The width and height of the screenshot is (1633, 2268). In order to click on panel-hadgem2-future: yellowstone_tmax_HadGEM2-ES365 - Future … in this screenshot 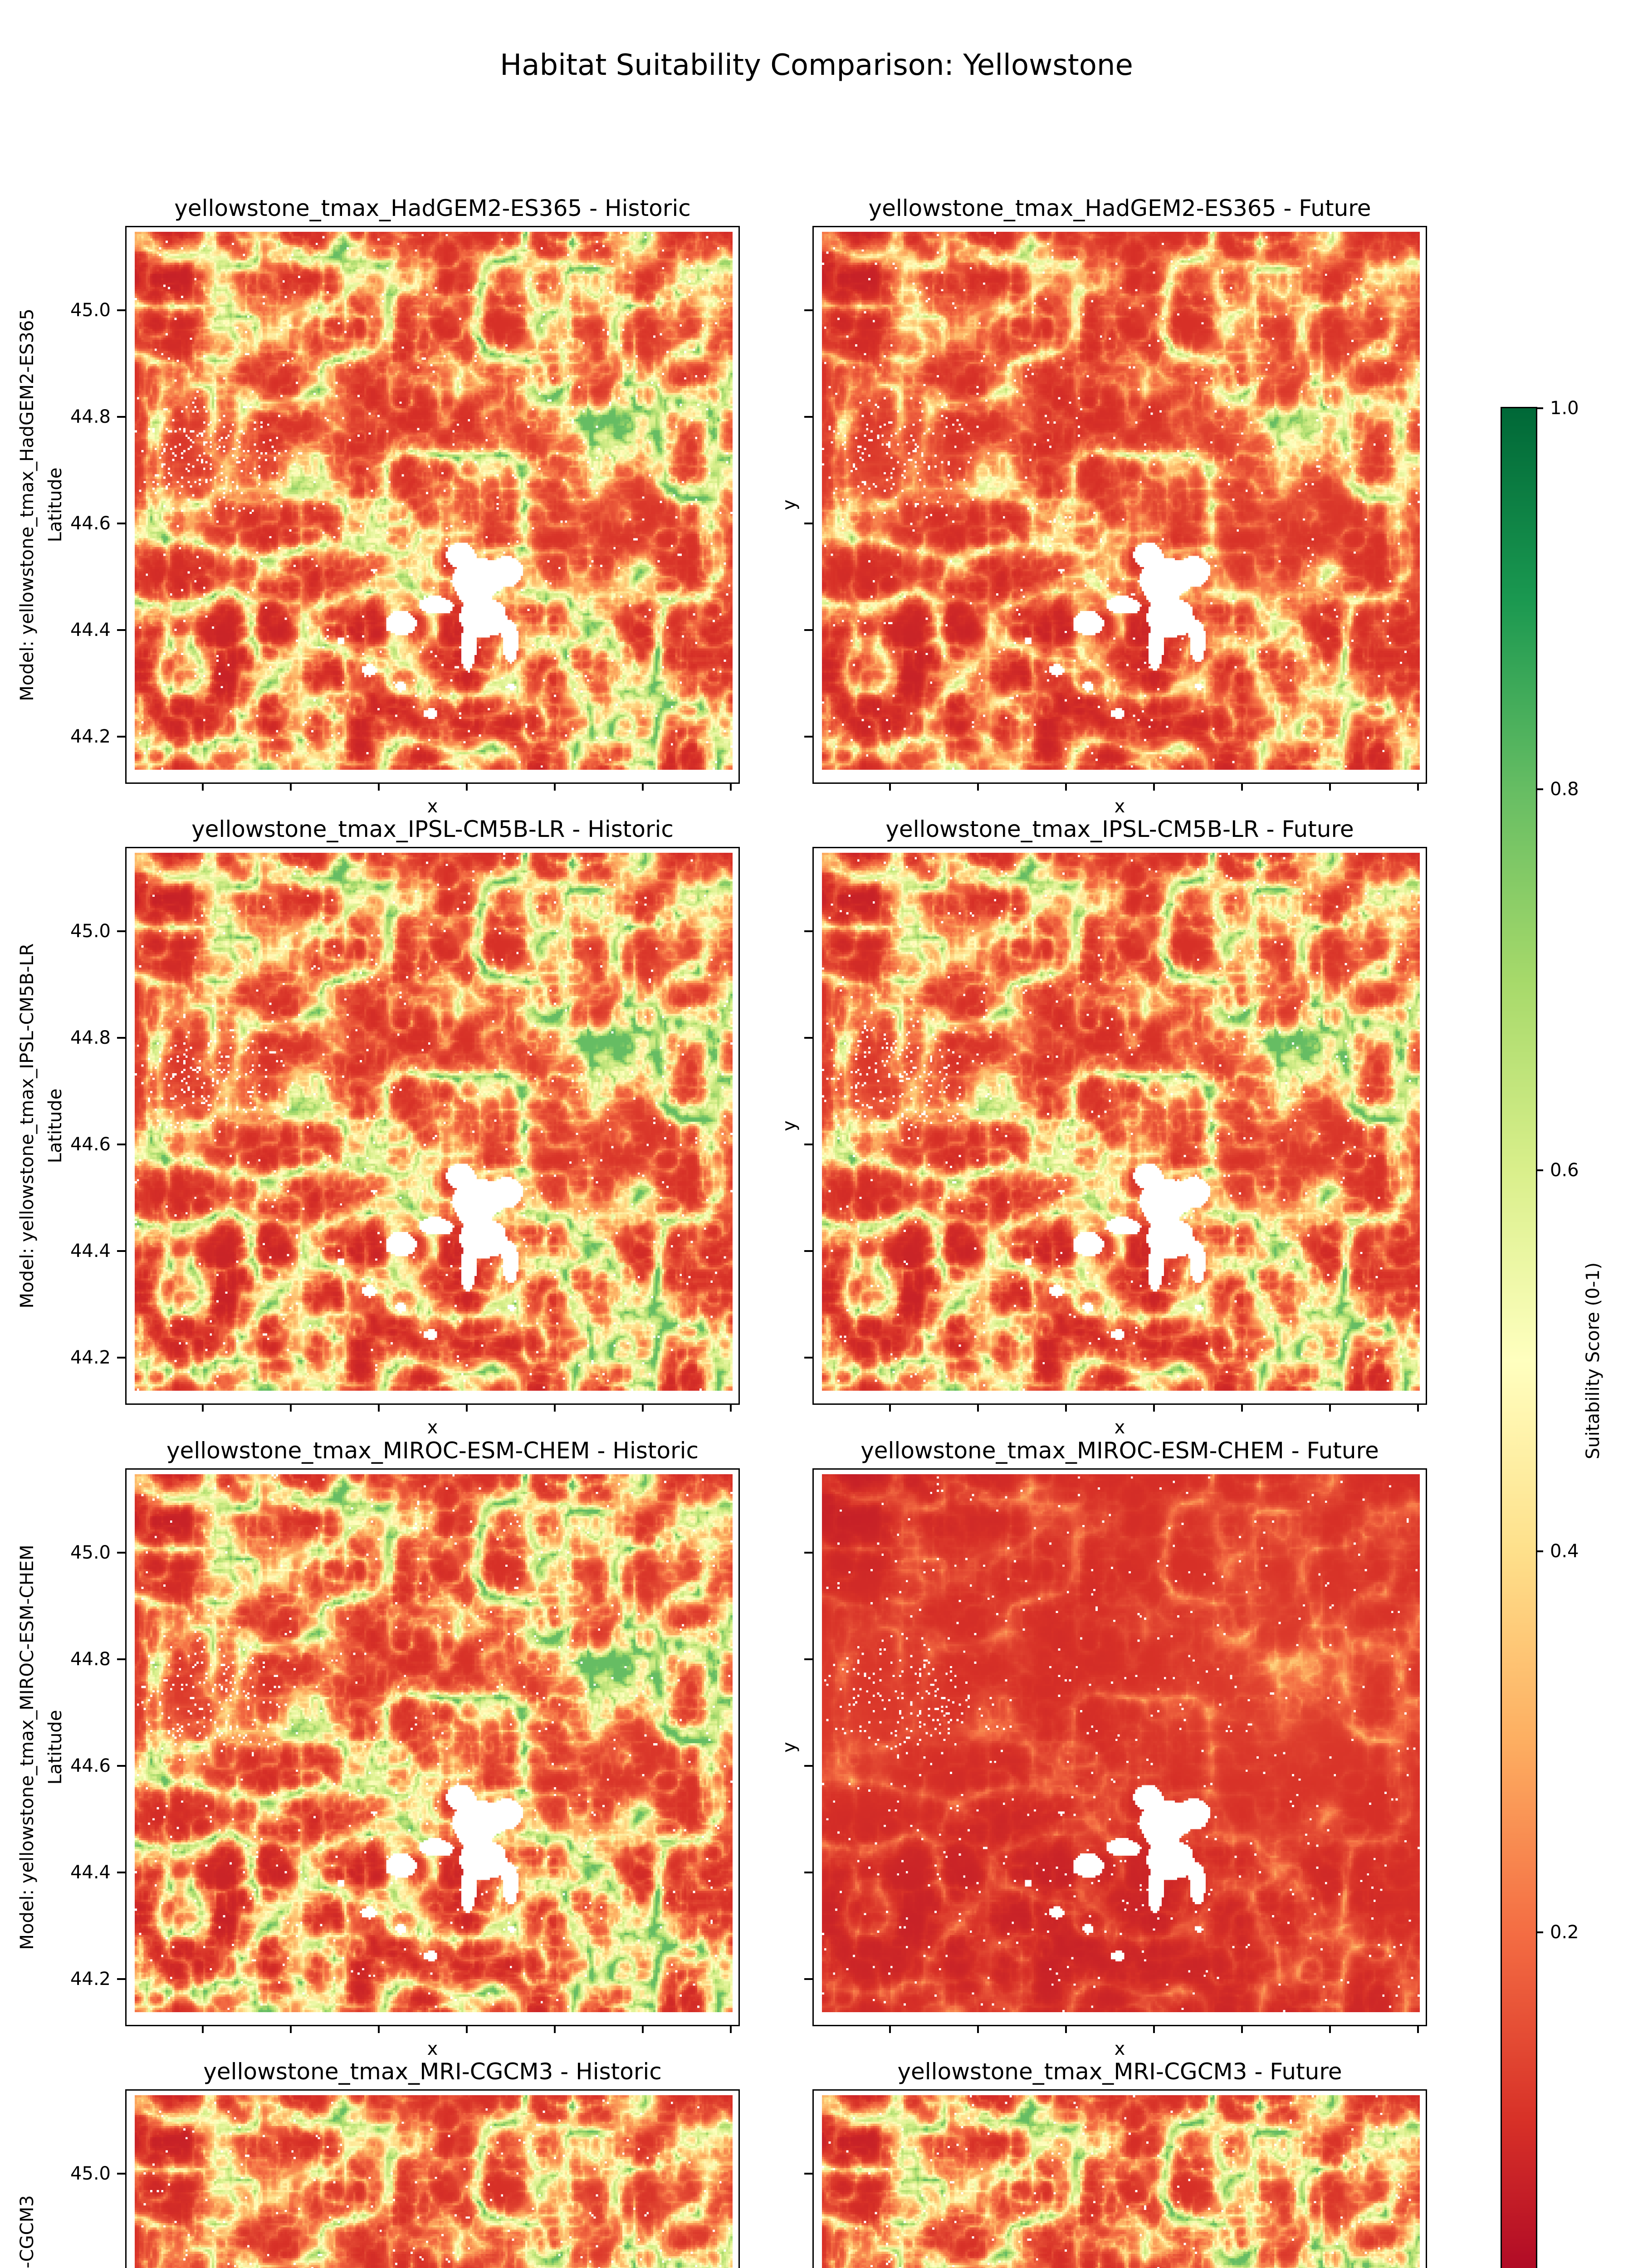, I will do `click(1115, 507)`.